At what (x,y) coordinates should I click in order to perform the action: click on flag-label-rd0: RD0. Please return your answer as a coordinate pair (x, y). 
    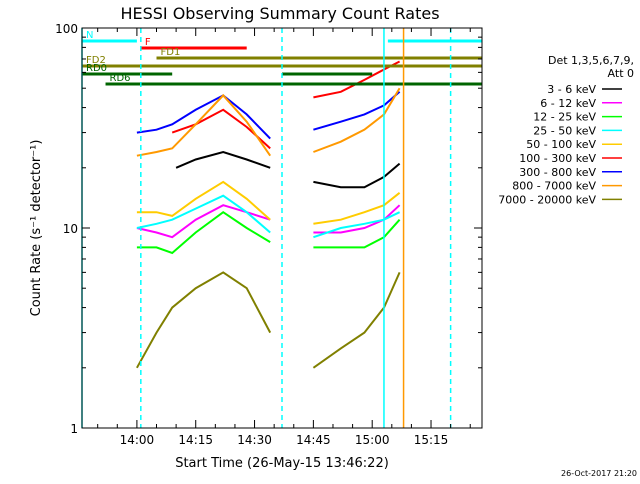
    Looking at the image, I should click on (96, 68).